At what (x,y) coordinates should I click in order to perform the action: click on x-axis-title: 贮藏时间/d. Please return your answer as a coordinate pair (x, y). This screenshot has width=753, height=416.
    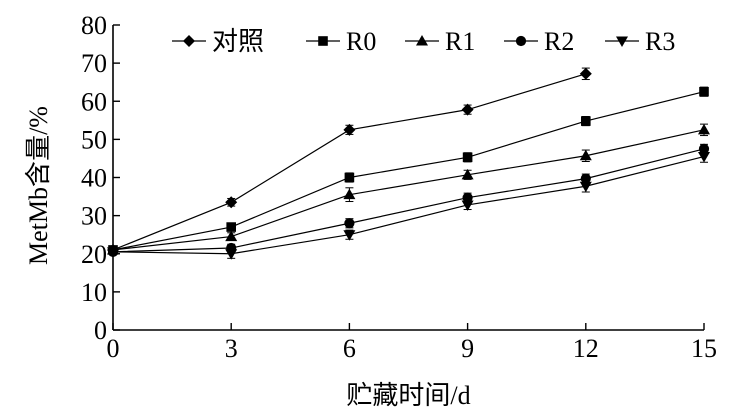
    Looking at the image, I should click on (408, 395).